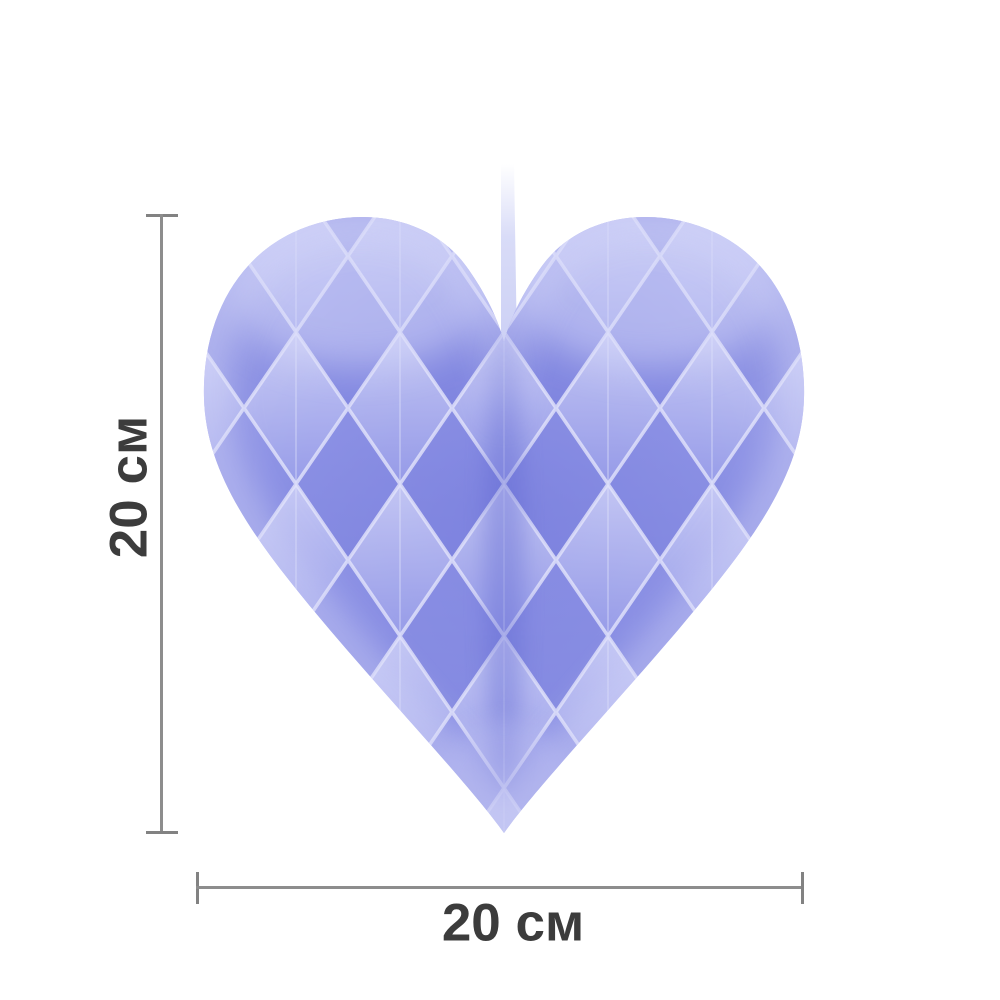  I want to click on width-dimension-line, so click(500, 887).